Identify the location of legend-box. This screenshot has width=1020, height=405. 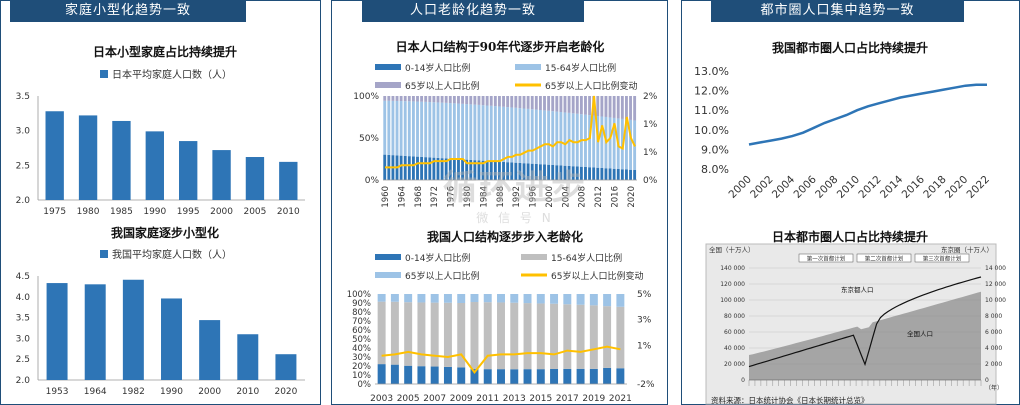
(884, 258).